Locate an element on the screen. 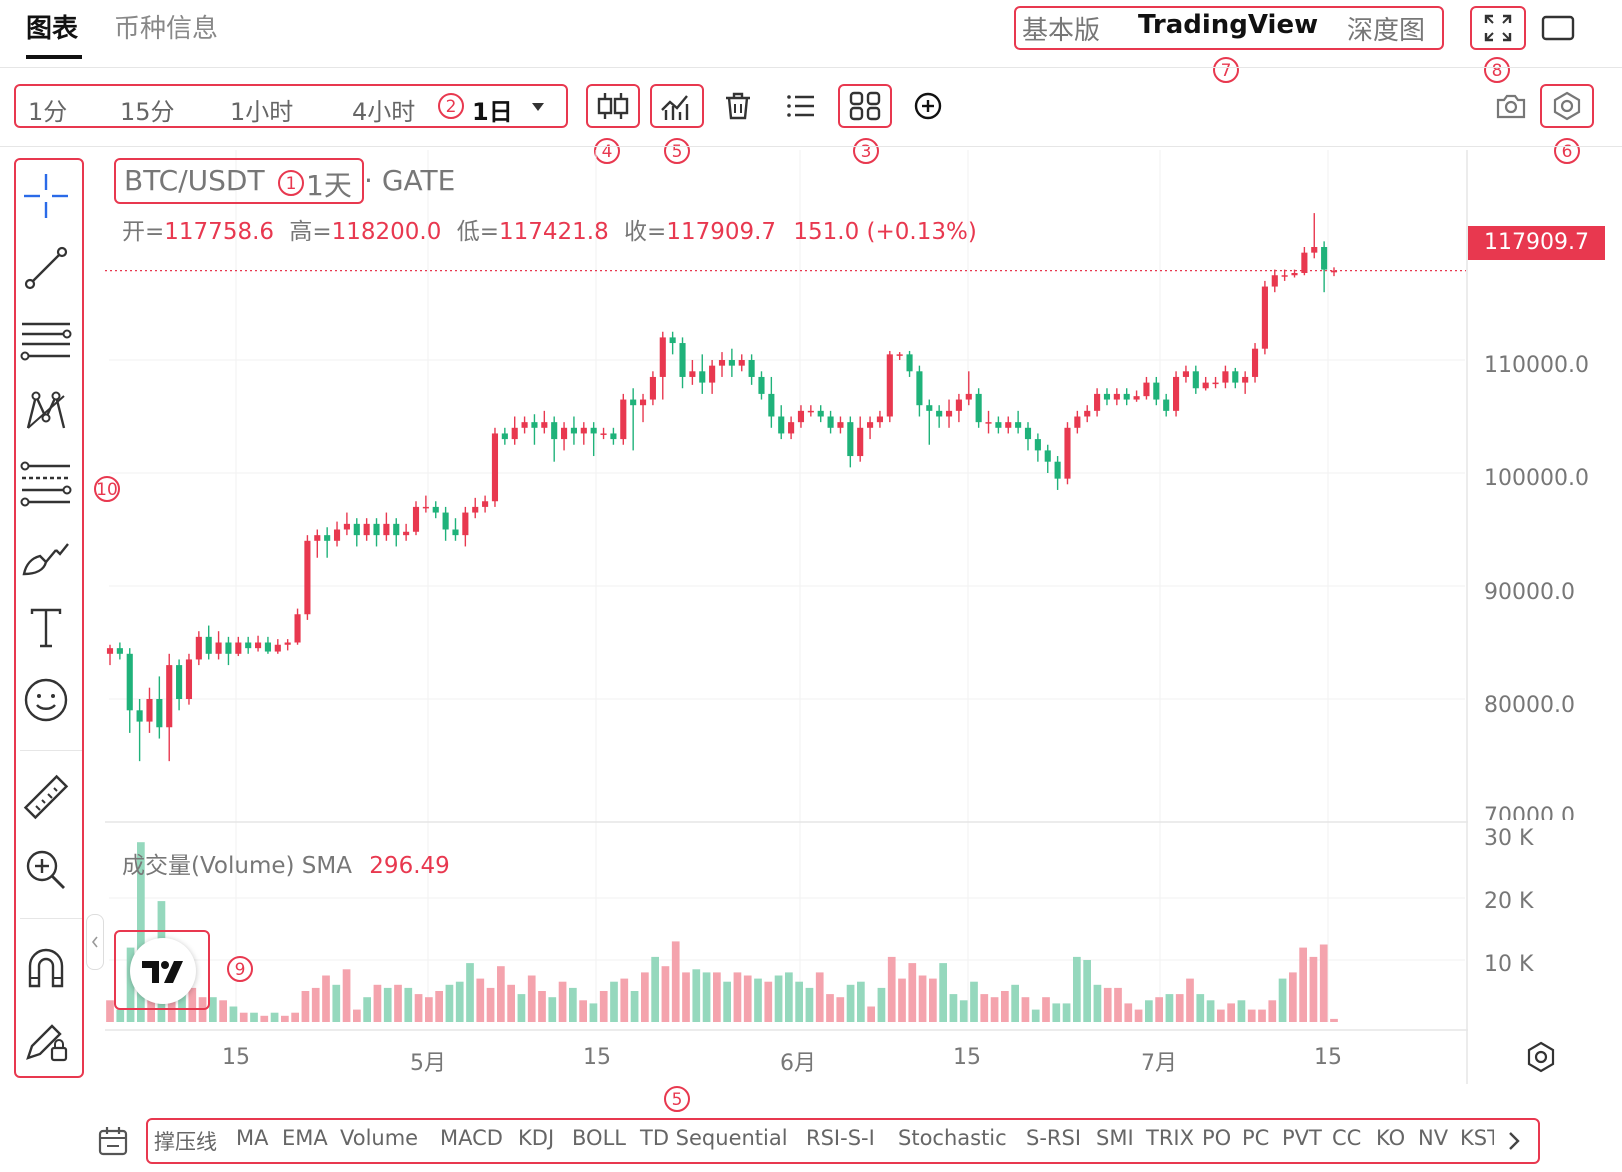  ruler-tool is located at coordinates (46, 798).